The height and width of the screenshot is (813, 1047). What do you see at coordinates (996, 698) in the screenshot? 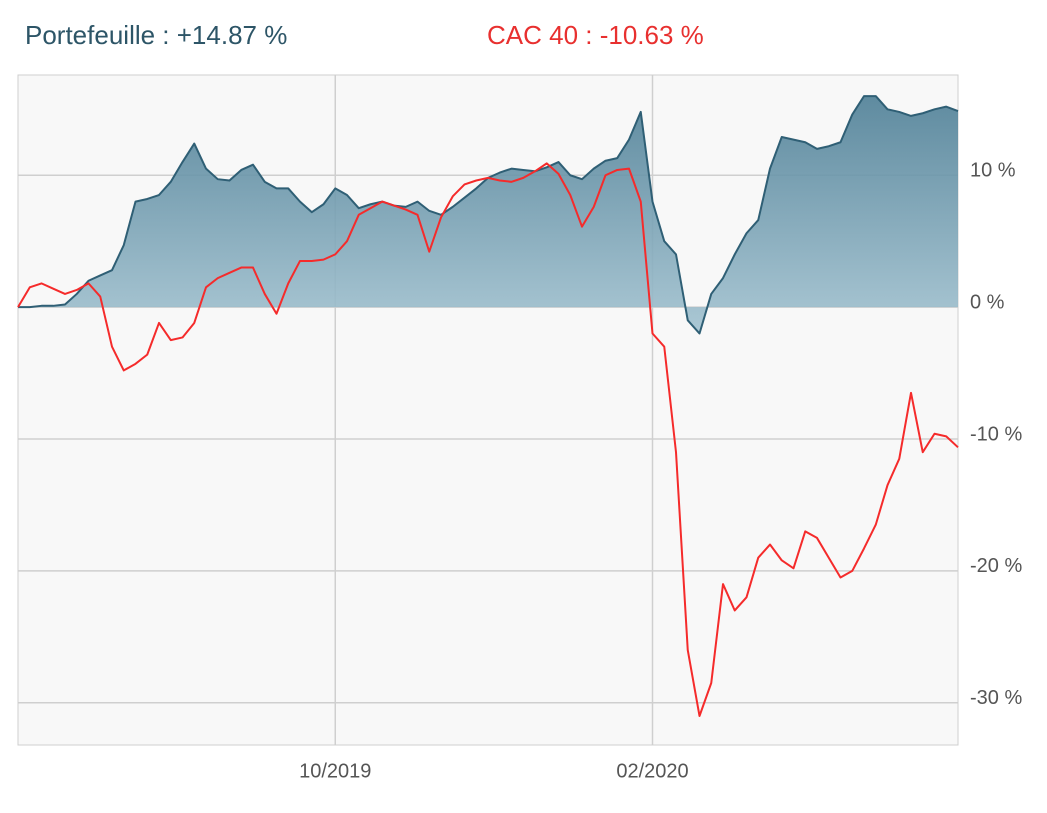
I see `y-tick-label: -30 %` at bounding box center [996, 698].